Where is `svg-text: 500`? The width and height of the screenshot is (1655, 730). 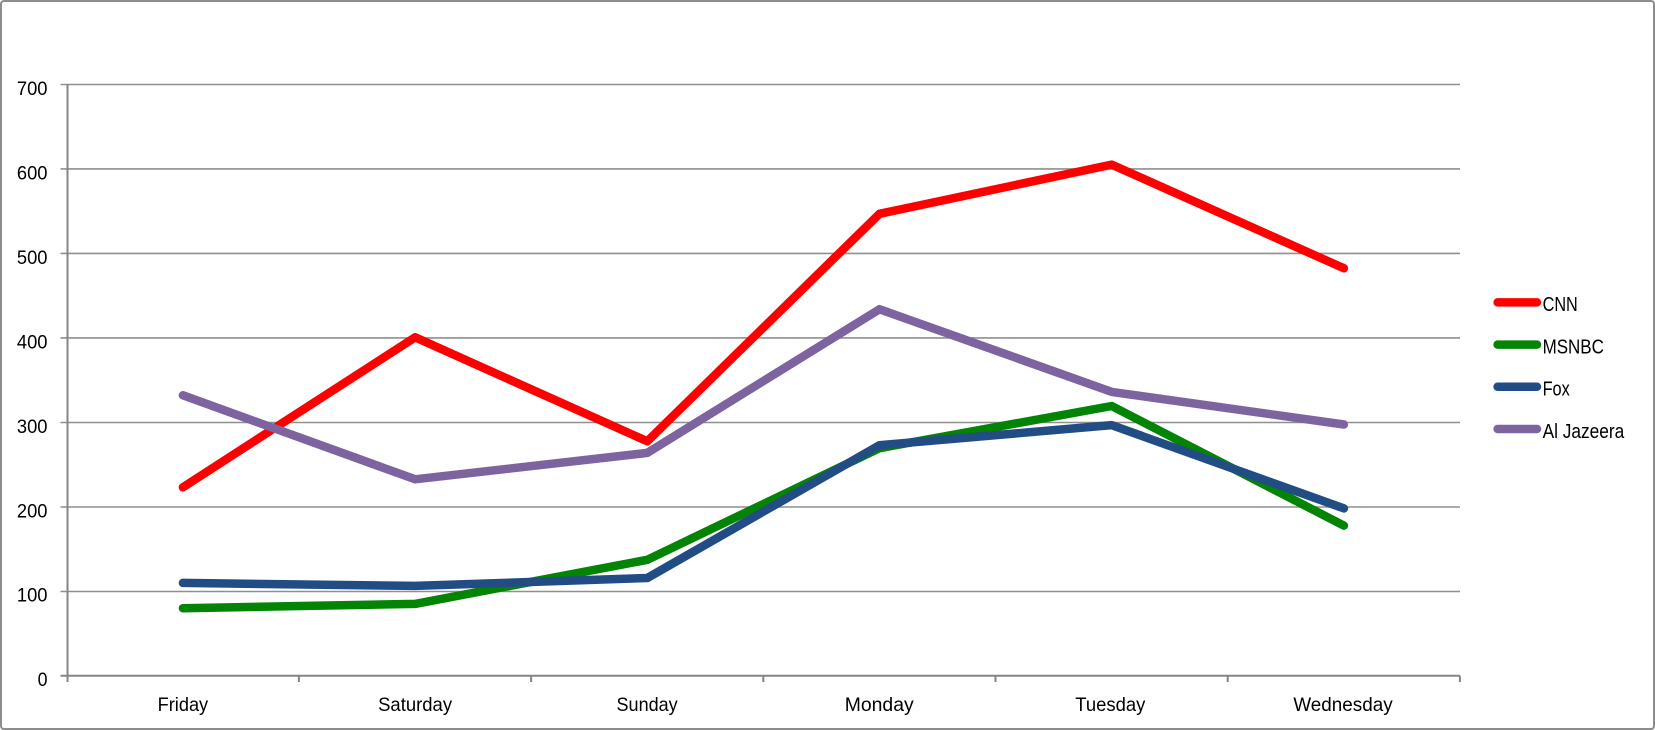
svg-text: 500 is located at coordinates (32, 258).